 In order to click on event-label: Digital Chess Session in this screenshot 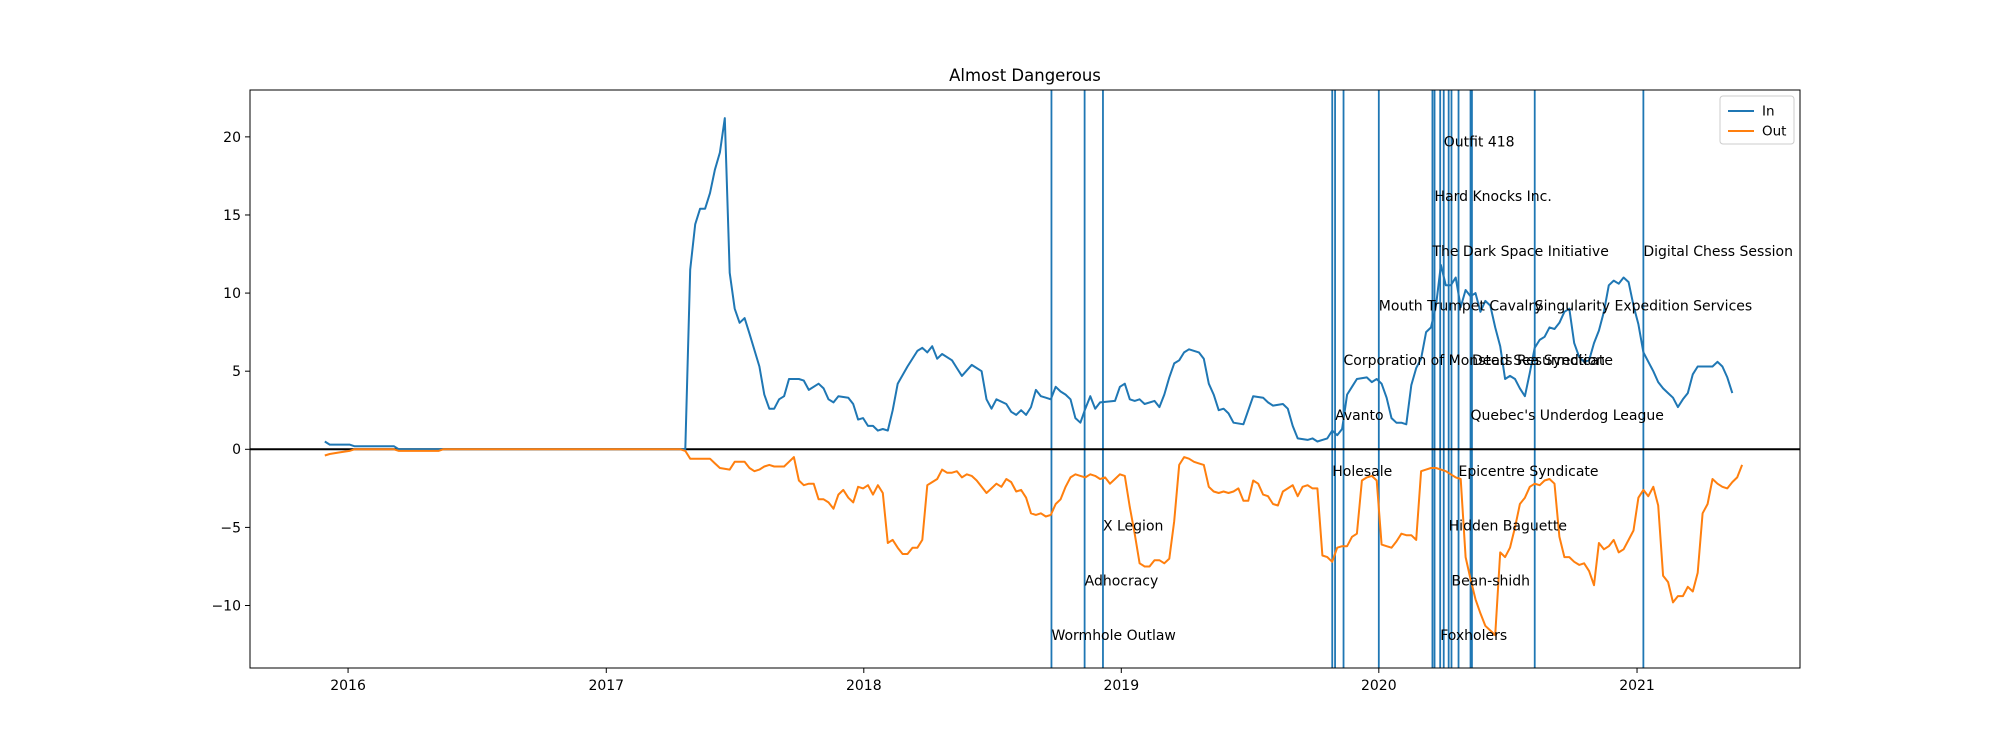, I will do `click(1718, 252)`.